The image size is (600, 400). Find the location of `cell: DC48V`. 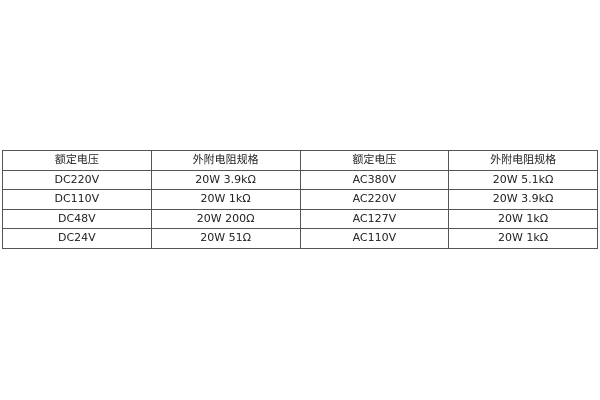

cell: DC48V is located at coordinates (77, 218).